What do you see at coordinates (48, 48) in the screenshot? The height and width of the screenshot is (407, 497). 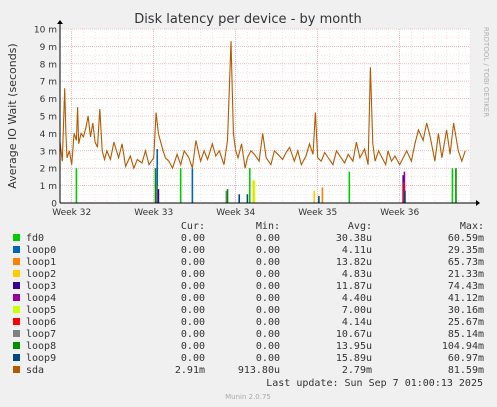 I see `y-tick-label: 9 m` at bounding box center [48, 48].